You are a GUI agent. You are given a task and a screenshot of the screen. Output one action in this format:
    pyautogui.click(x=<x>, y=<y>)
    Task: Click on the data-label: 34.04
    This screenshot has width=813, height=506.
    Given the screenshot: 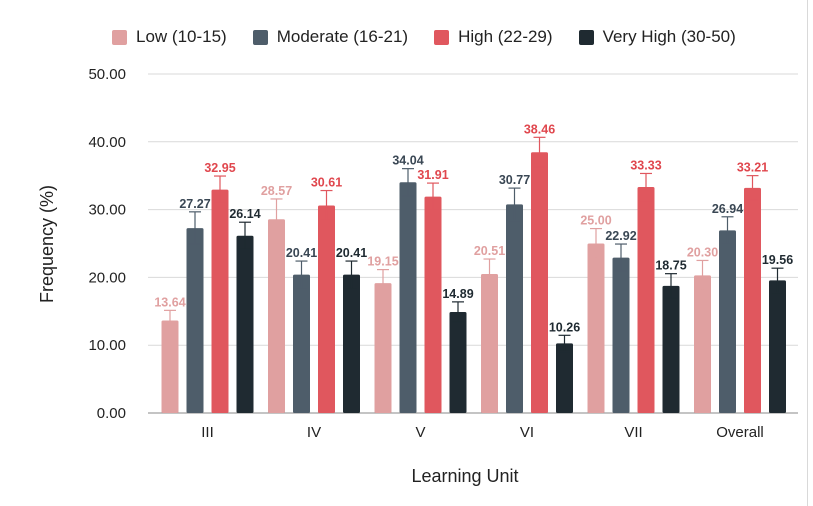 What is the action you would take?
    pyautogui.click(x=407, y=161)
    